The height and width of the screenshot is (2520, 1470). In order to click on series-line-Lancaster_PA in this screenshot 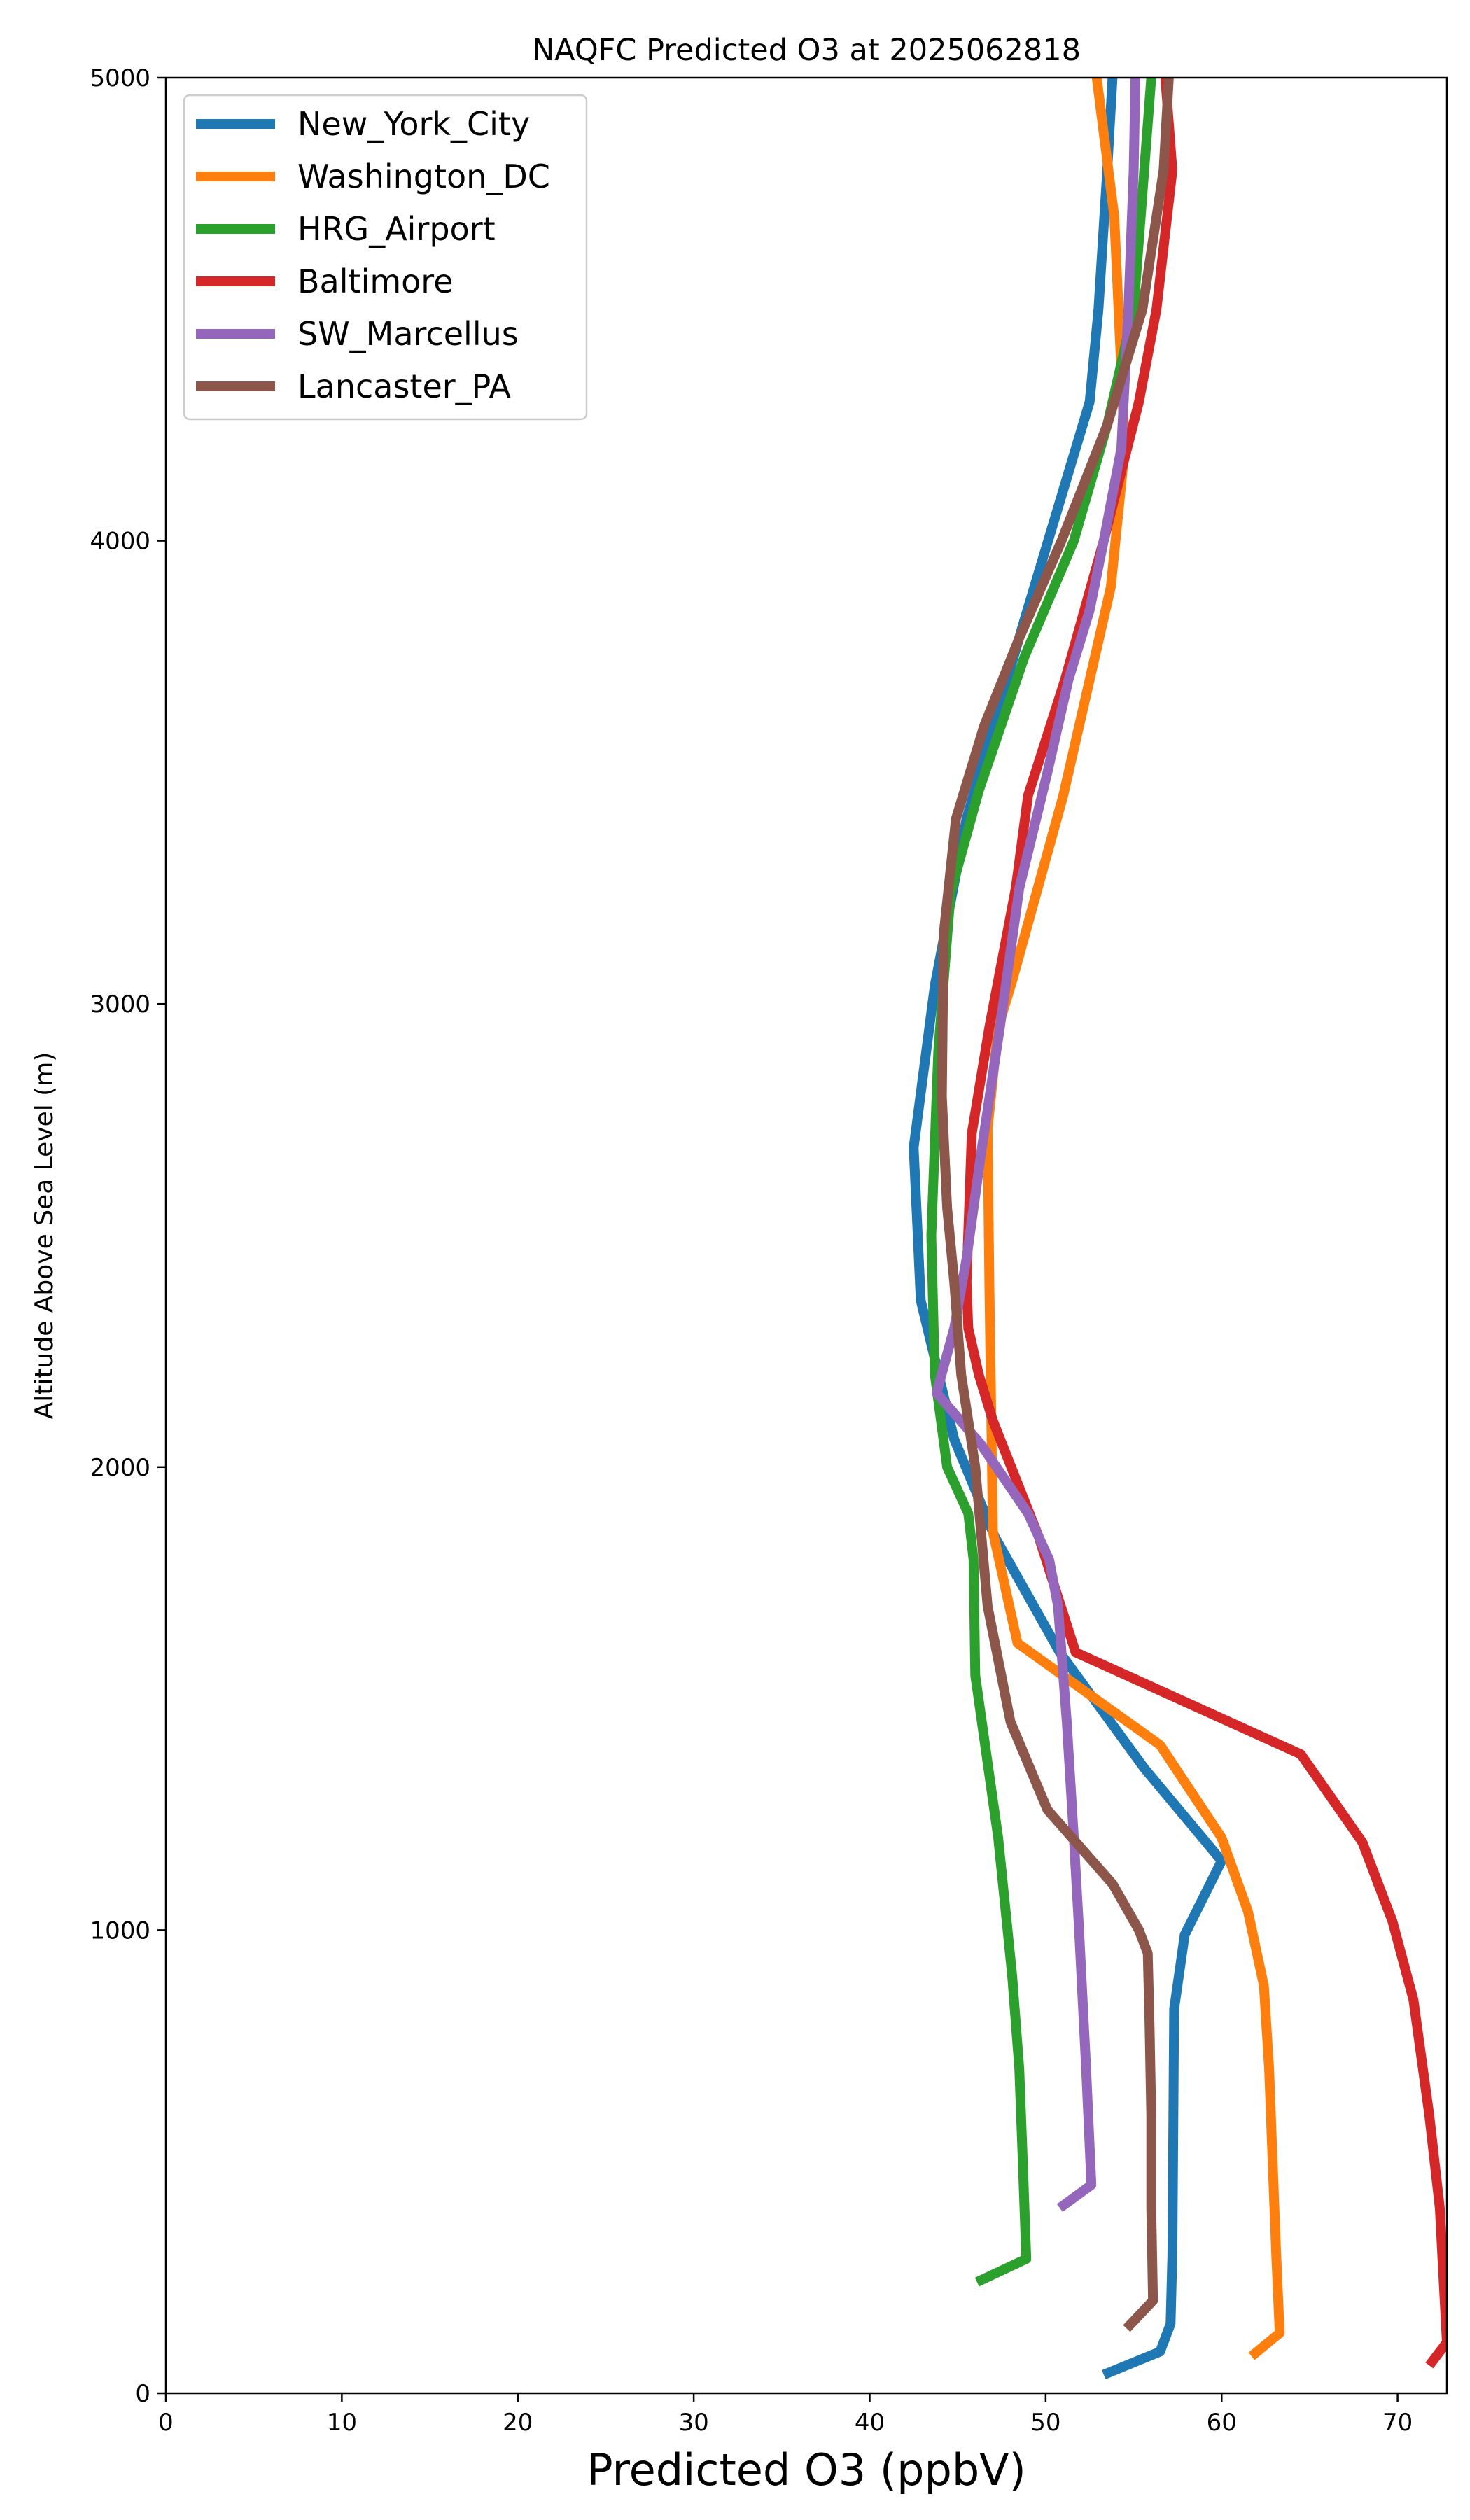, I will do `click(1055, 1205)`.